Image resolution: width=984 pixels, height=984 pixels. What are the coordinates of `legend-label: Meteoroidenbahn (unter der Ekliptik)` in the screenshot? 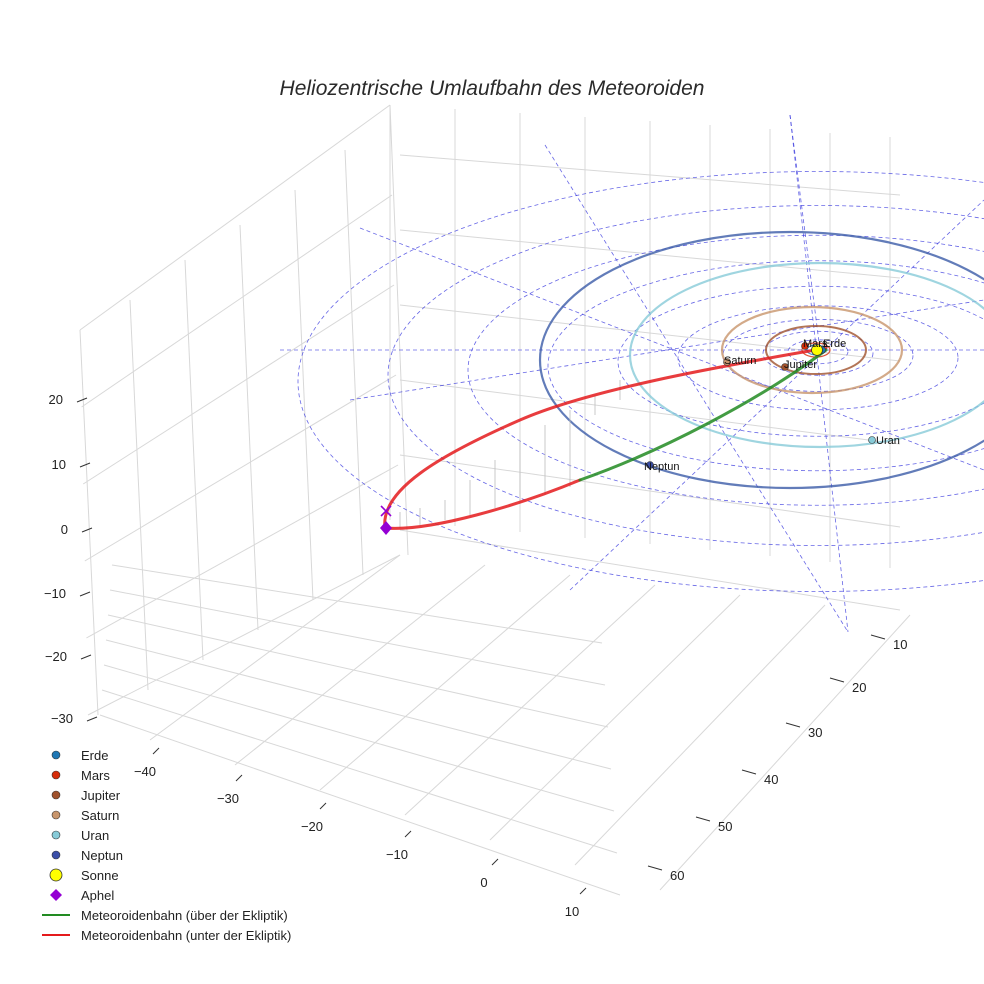 It's located at (186, 935).